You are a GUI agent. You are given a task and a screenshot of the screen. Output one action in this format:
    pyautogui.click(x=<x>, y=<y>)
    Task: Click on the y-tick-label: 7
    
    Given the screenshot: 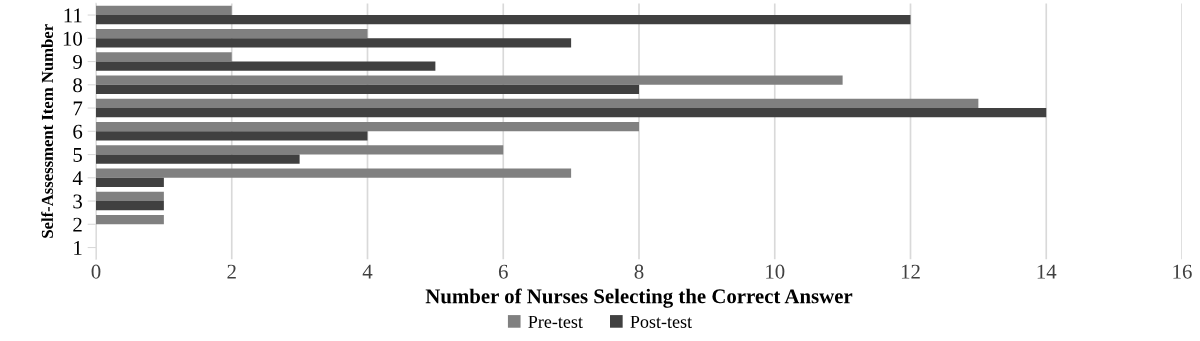 What is the action you would take?
    pyautogui.click(x=78, y=108)
    